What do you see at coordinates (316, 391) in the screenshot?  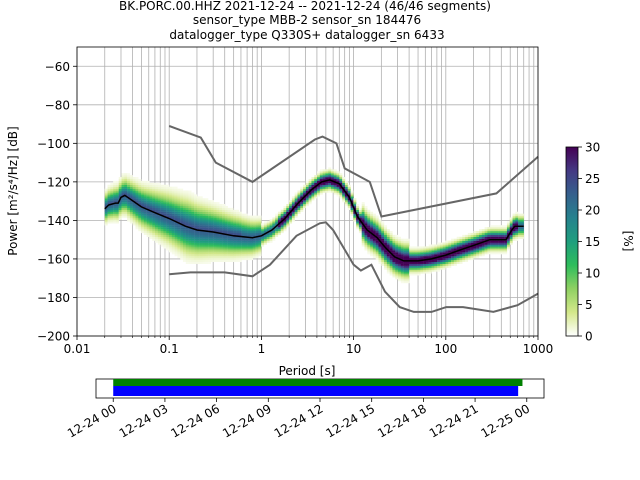 I see `time-coverage-blue-bar` at bounding box center [316, 391].